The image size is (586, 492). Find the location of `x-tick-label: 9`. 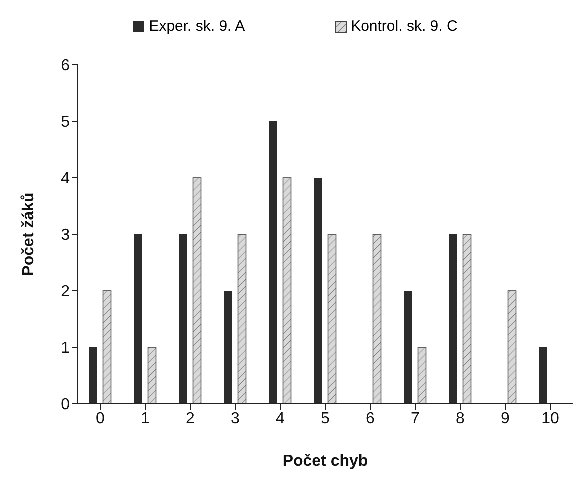

x-tick-label: 9 is located at coordinates (505, 419).